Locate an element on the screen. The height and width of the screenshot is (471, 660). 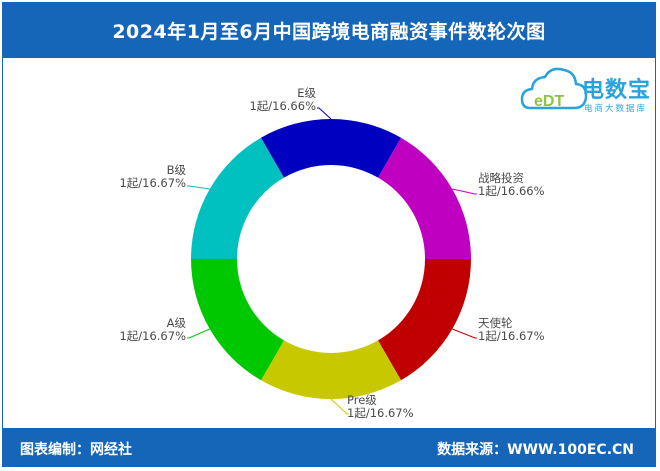
slice-label-name-3: Pre级 is located at coordinates (362, 400).